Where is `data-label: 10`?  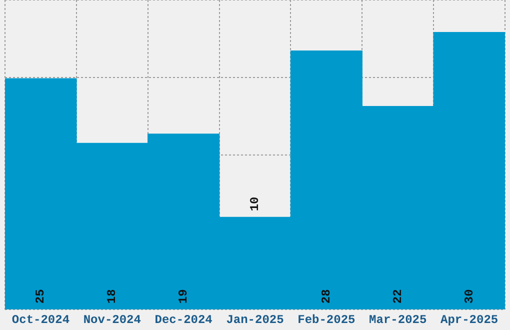
data-label: 10 is located at coordinates (255, 204).